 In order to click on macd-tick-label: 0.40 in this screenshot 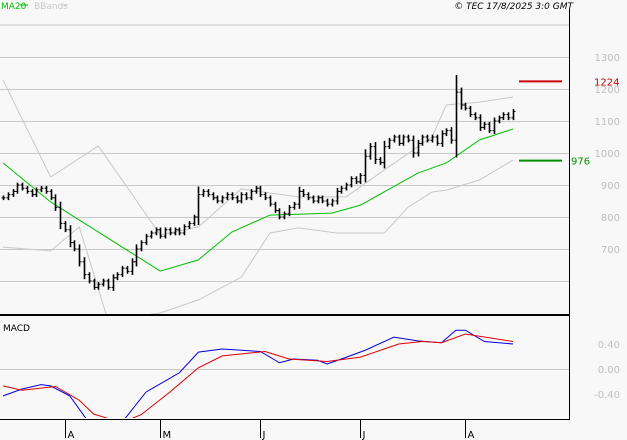, I will do `click(609, 345)`.